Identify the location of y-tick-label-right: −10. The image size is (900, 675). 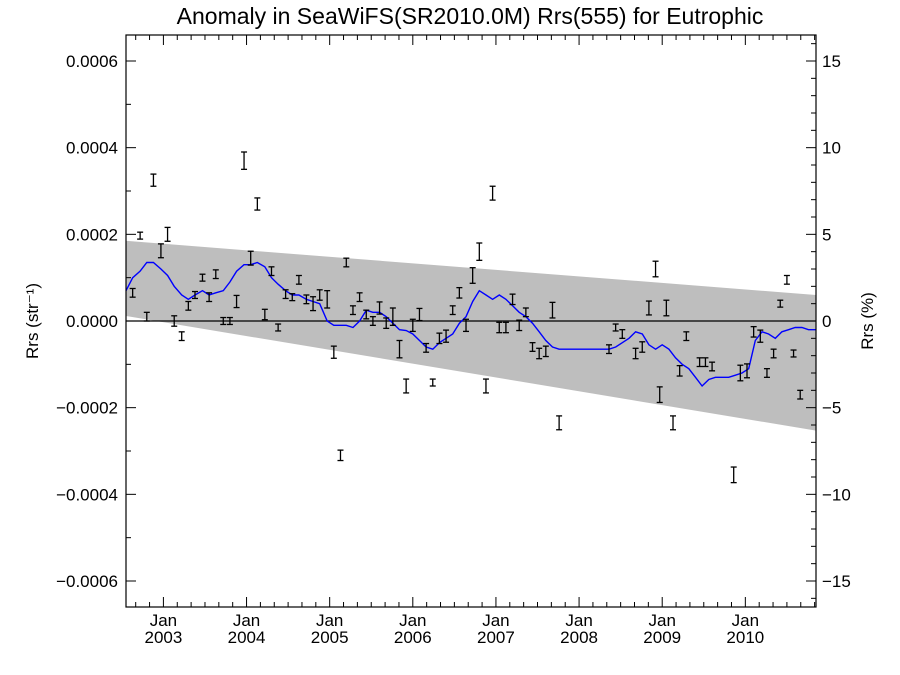
(836, 494).